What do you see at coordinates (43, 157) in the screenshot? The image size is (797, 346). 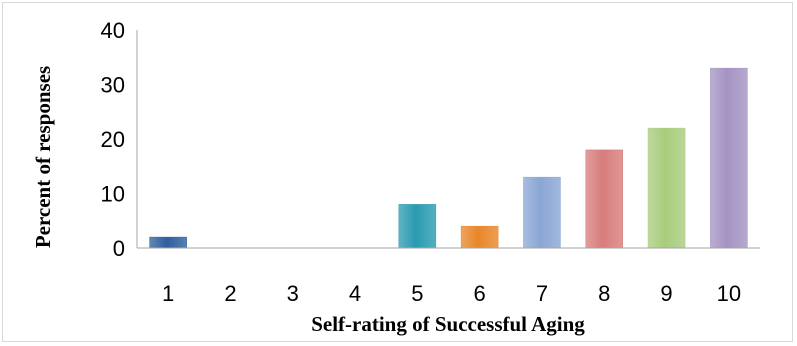 I see `y-axis-title: Percent of responses` at bounding box center [43, 157].